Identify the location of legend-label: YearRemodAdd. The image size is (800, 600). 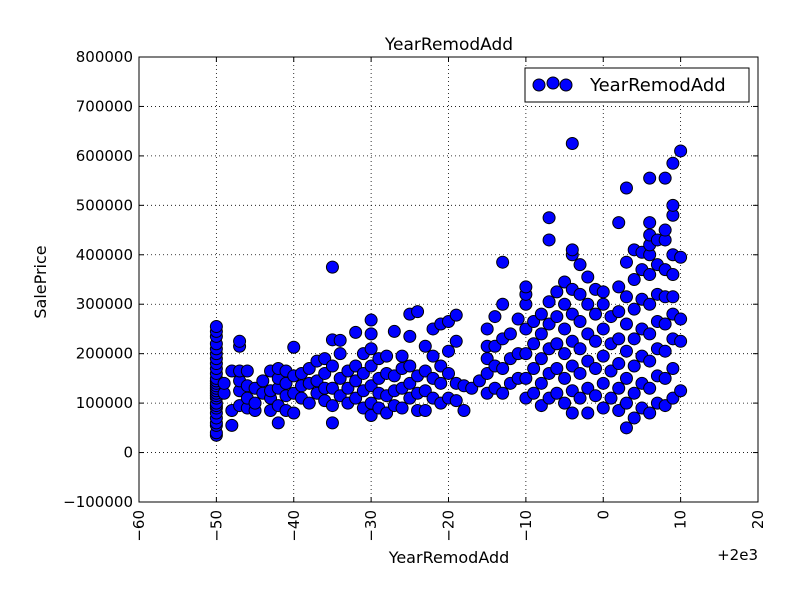
(657, 85).